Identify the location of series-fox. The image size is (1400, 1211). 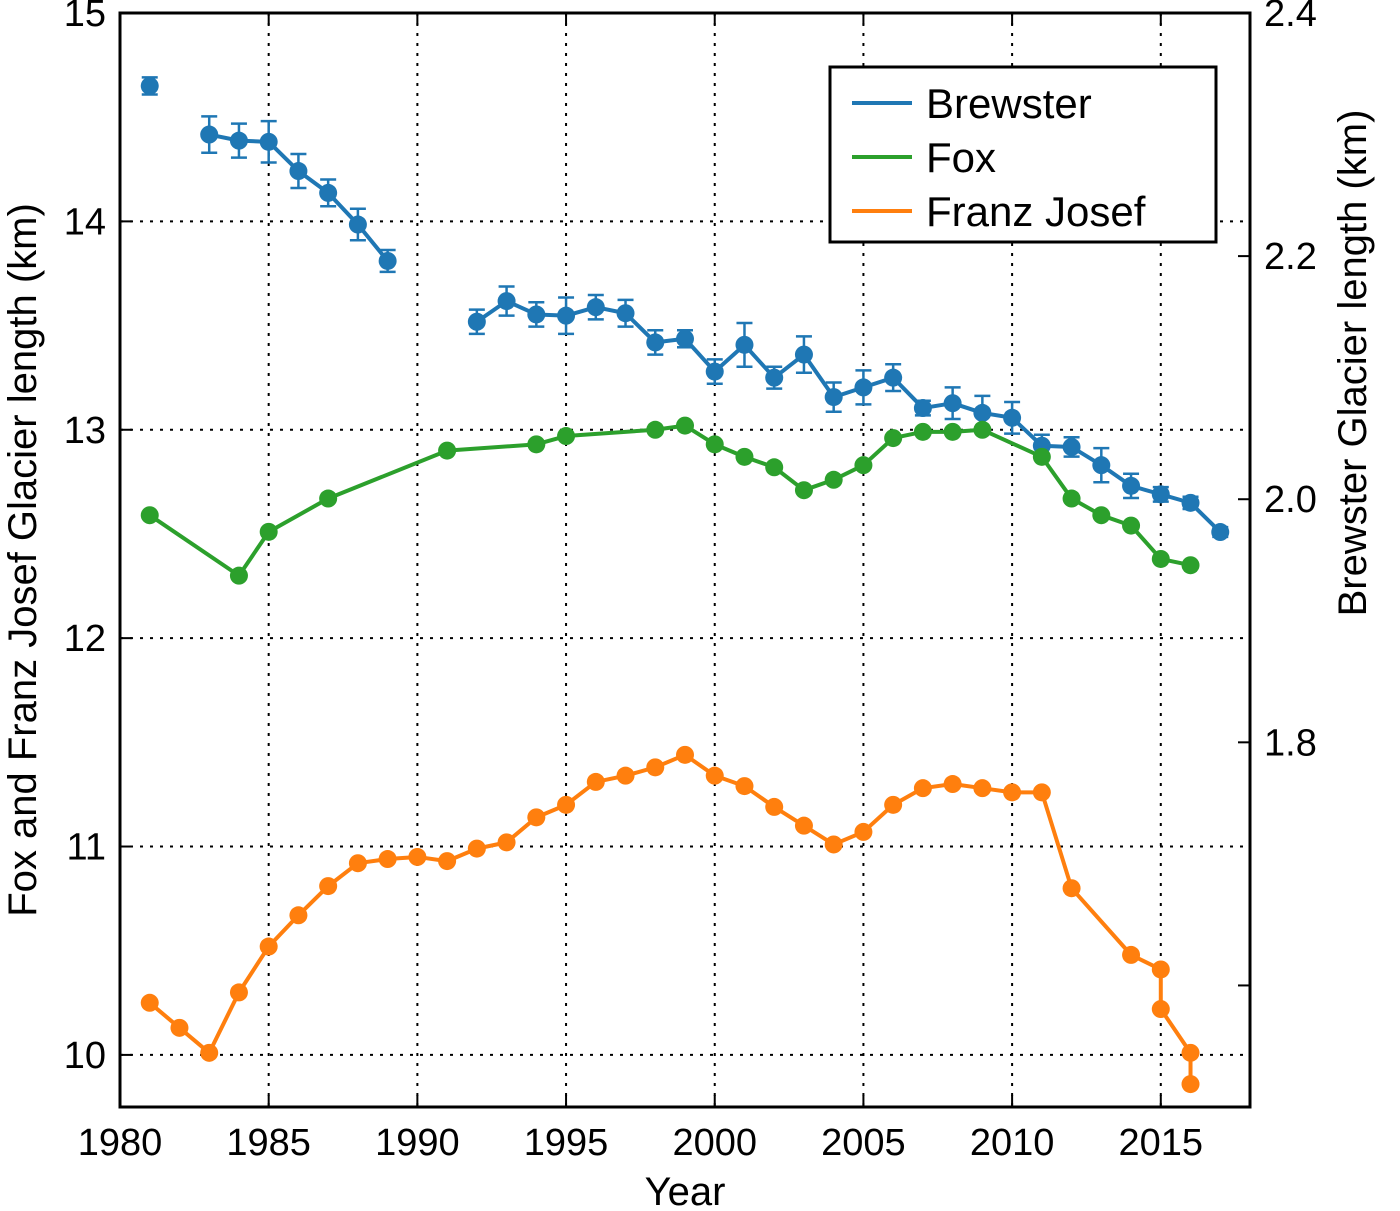
(670, 500).